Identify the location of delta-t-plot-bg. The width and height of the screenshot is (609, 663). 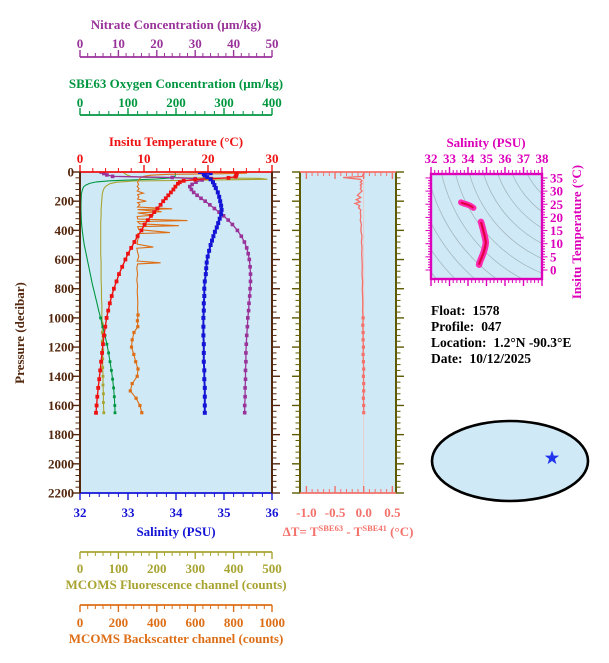
(348, 332).